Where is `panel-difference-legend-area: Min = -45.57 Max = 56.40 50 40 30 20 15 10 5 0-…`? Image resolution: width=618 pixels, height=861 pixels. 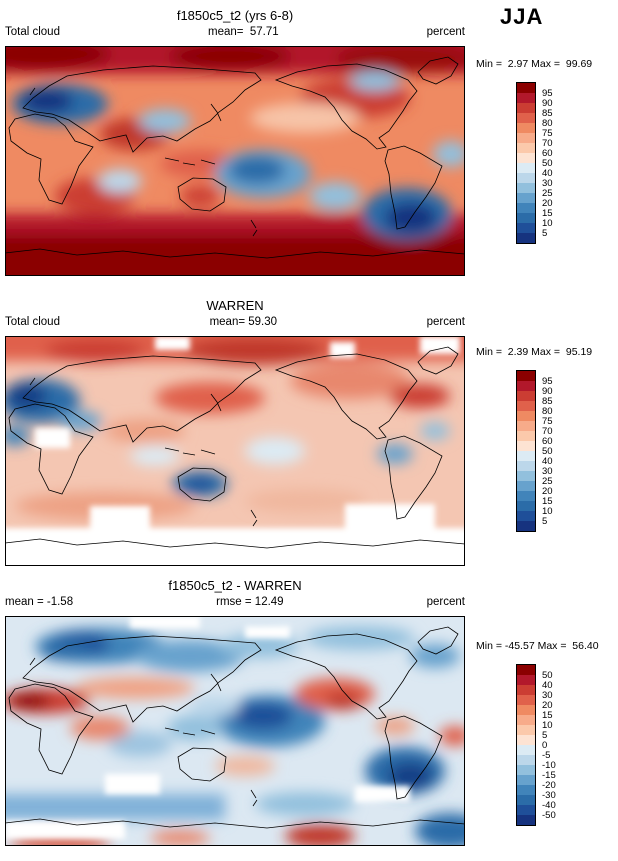 panel-difference-legend-area: Min = -45.57 Max = 56.40 50 40 30 20 15 10 5 0-… is located at coordinates (544, 715).